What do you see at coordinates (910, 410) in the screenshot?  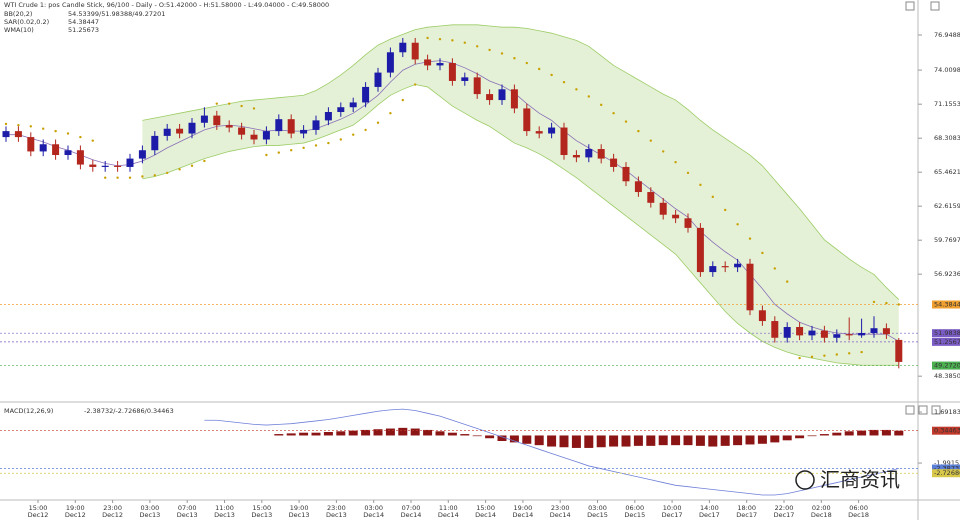 I see `pane-expand-button` at bounding box center [910, 410].